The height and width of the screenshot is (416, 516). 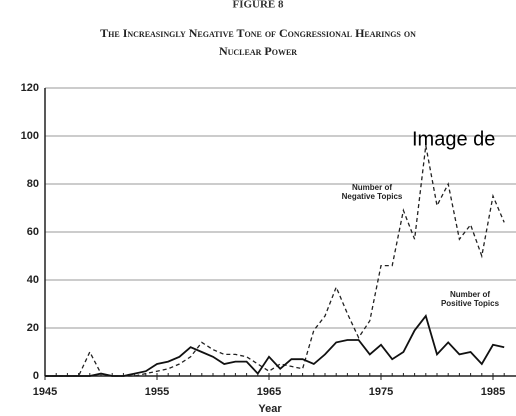 What do you see at coordinates (493, 392) in the screenshot?
I see `x-tick-label: 1985` at bounding box center [493, 392].